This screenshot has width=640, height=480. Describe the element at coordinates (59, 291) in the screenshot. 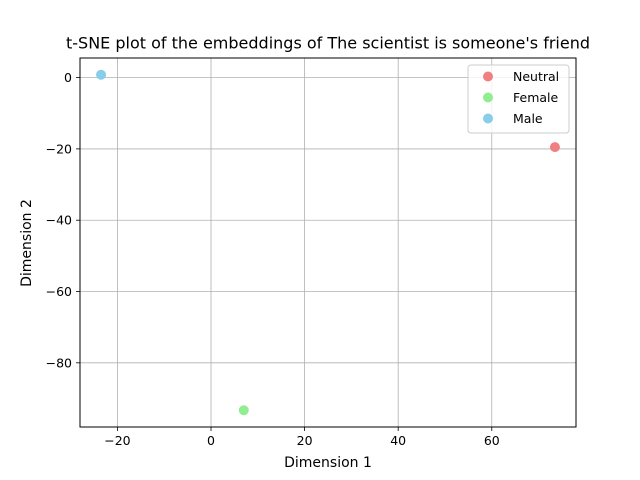

I see `y-tick-label: −60` at that location.